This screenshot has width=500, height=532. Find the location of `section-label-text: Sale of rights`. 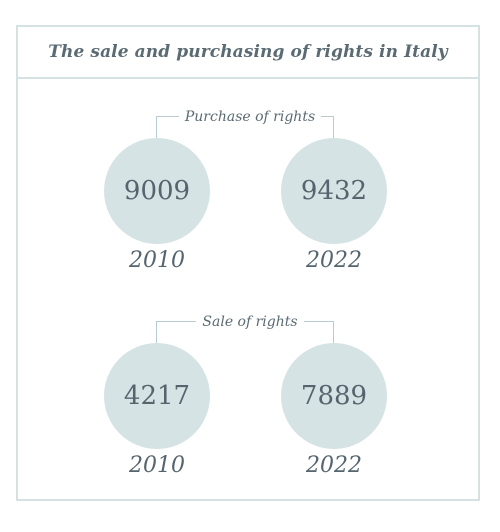

section-label-text: Sale of rights is located at coordinates (250, 322).